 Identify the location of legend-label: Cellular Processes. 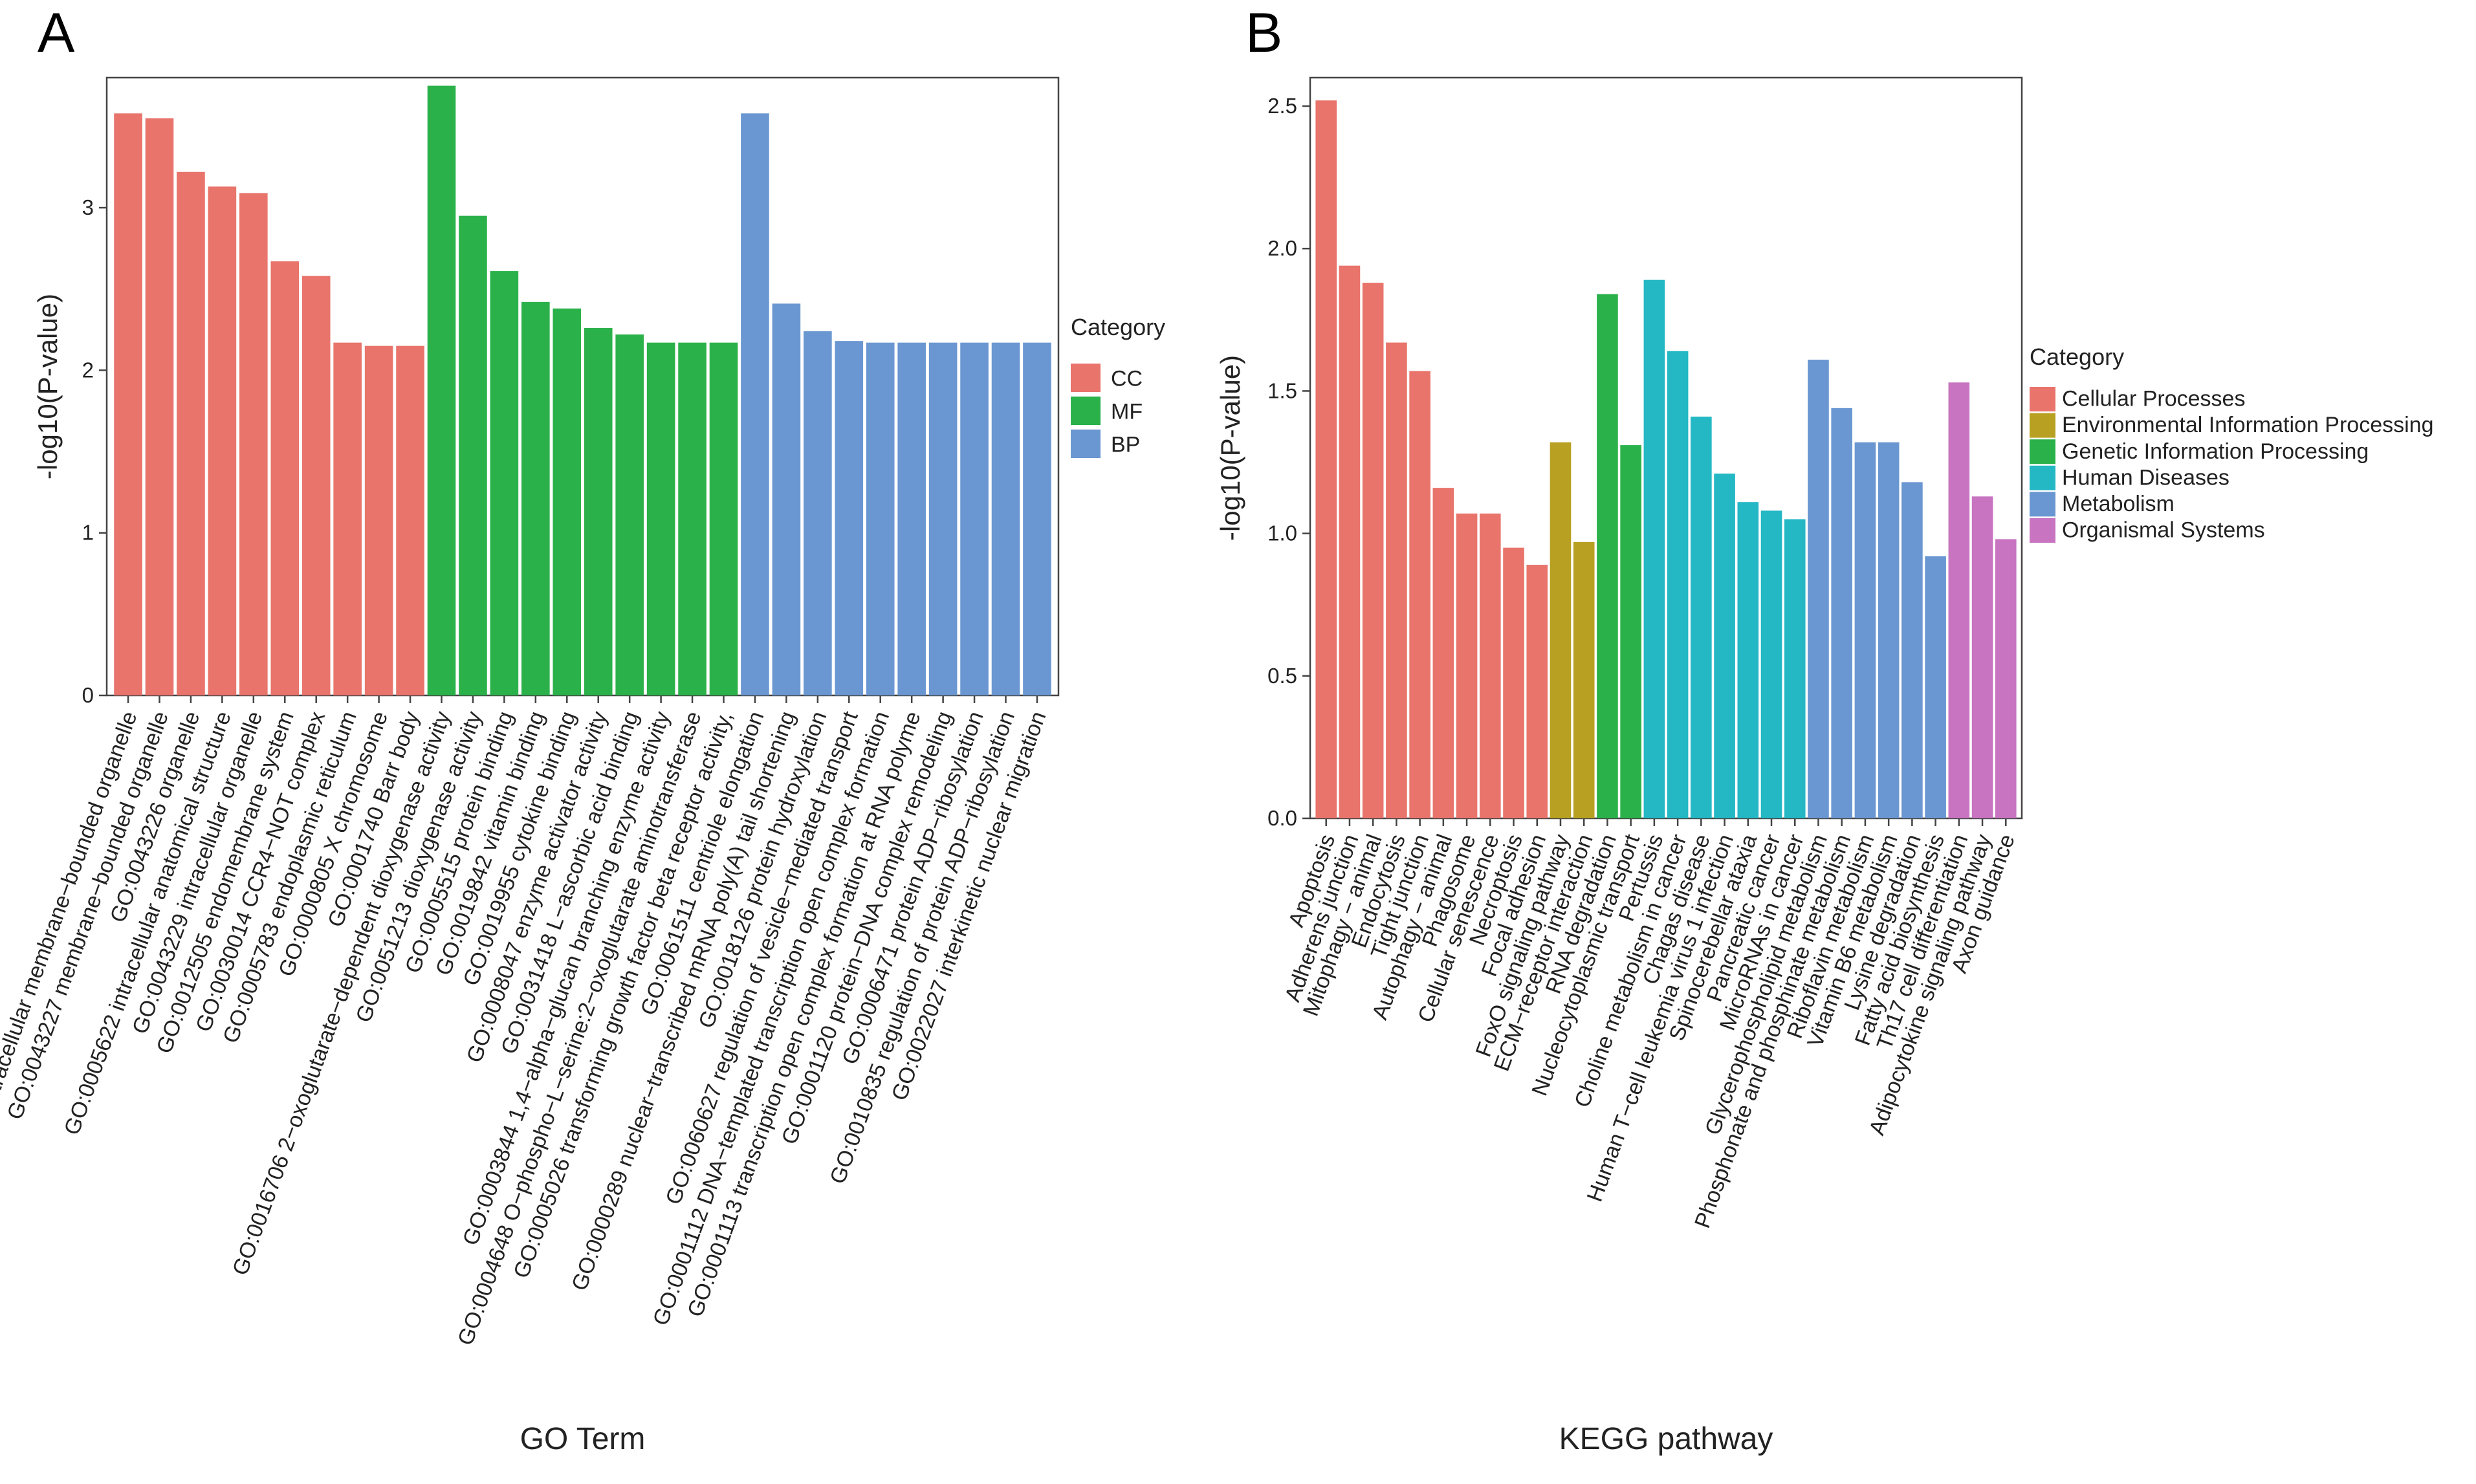
(2153, 399).